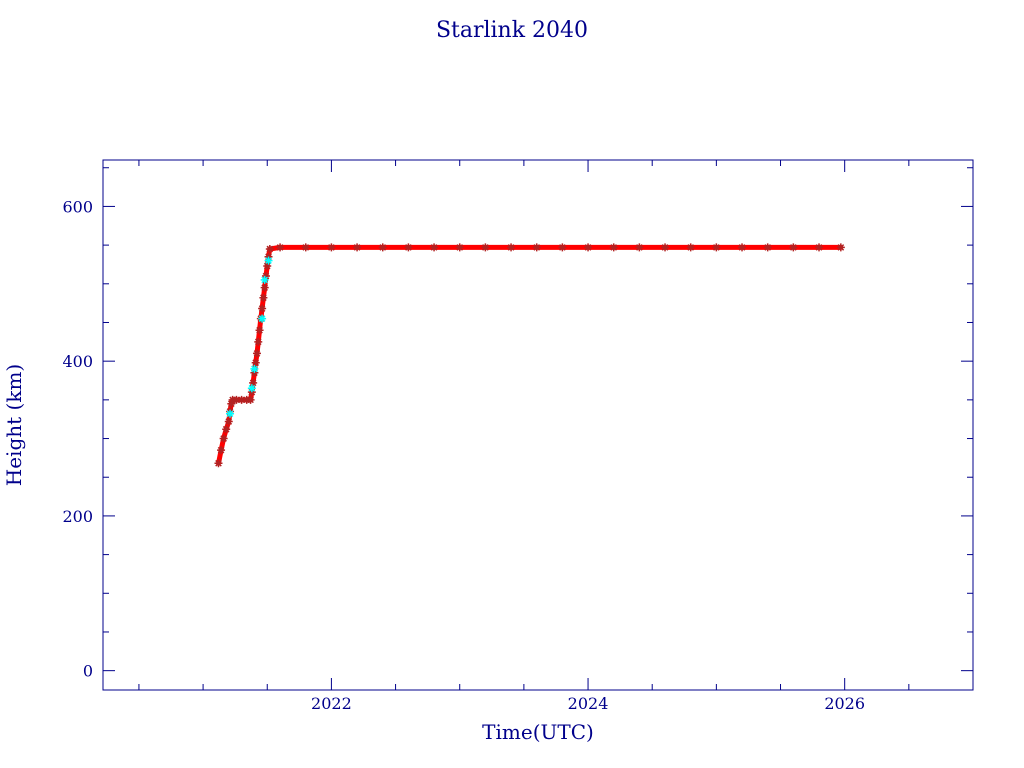 This screenshot has height=768, width=1024. I want to click on y-axis-label: Height (km), so click(14, 425).